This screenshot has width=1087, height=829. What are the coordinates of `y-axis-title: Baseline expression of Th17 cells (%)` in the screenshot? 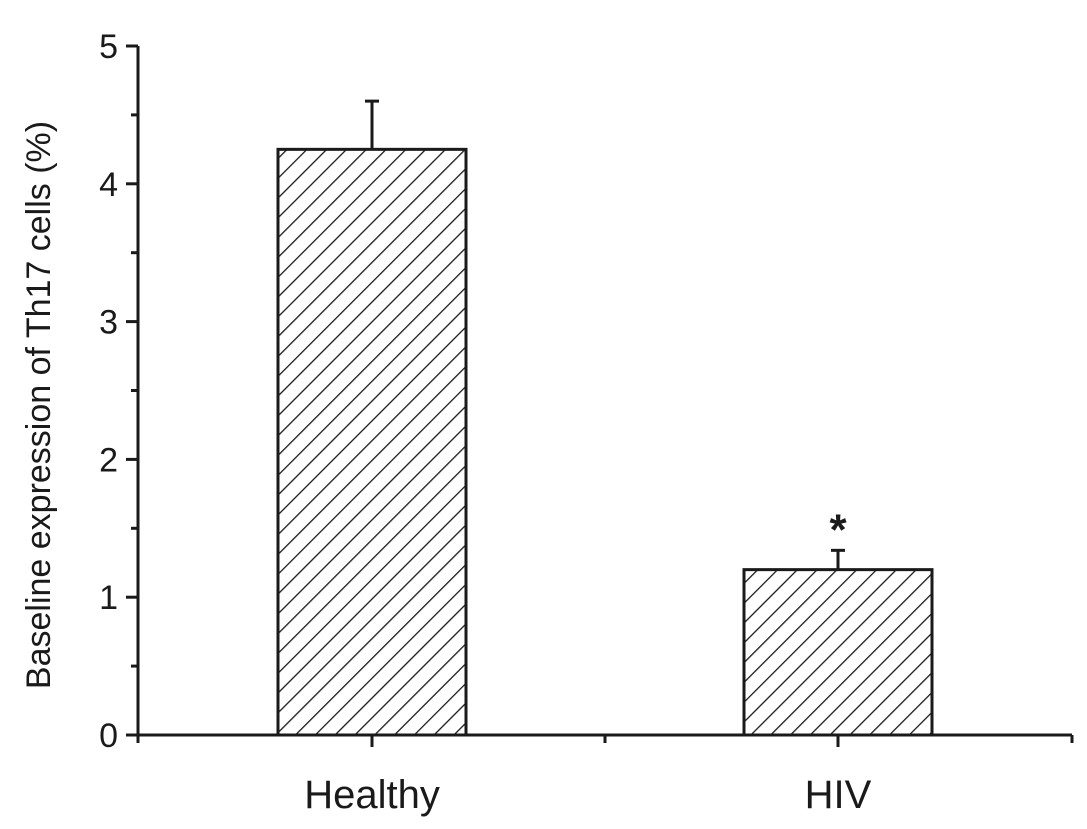 It's located at (39, 405).